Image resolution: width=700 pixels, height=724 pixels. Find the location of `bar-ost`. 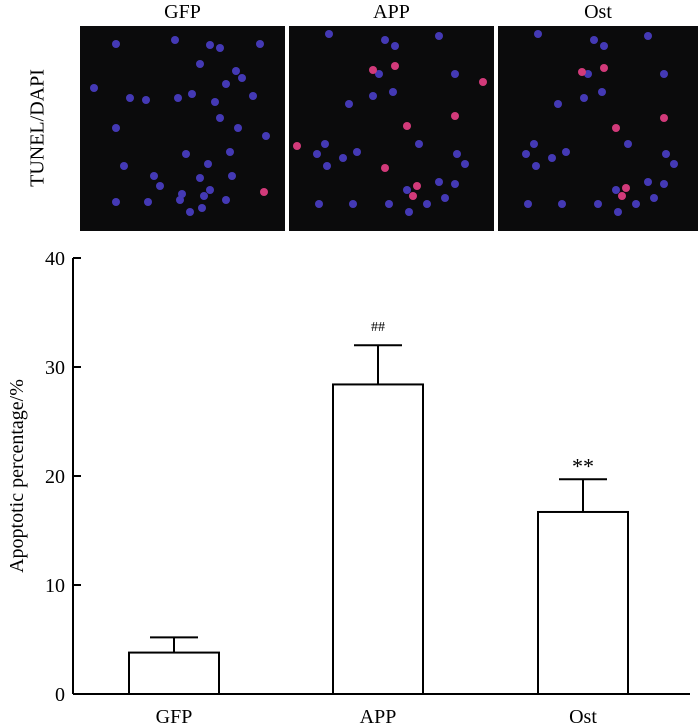

bar-ost is located at coordinates (583, 602).